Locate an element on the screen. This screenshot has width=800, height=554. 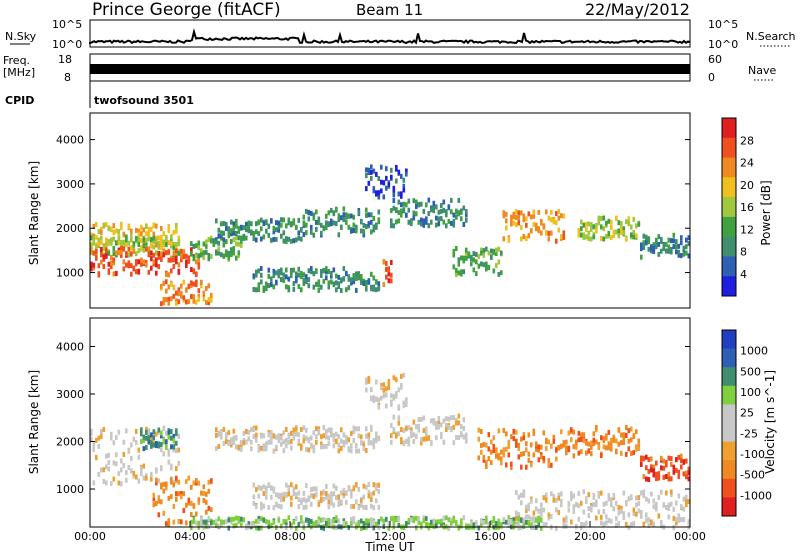
beam-title: Beam 11 is located at coordinates (389, 10).